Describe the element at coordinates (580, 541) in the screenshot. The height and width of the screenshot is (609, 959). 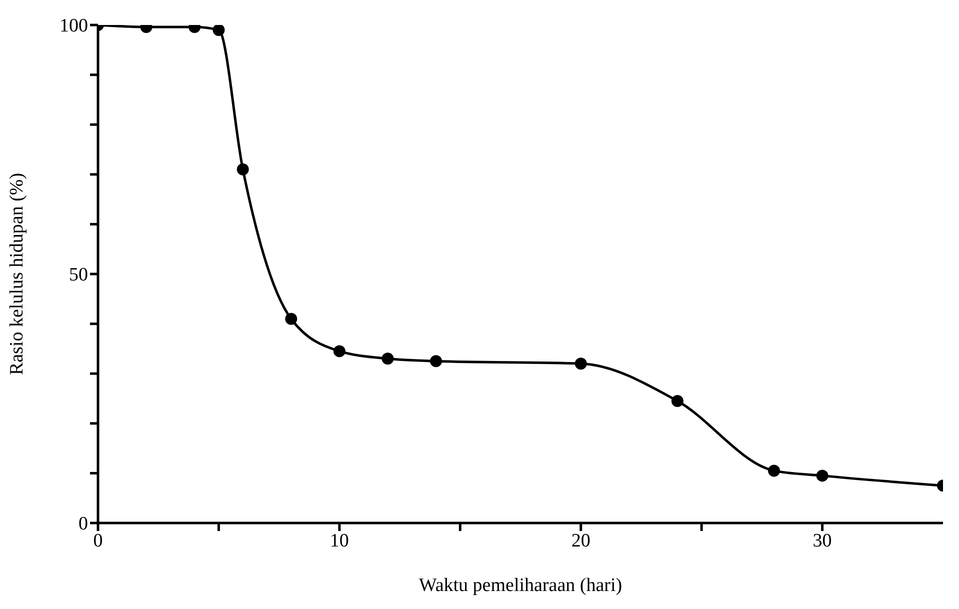
I see `x-tick-label: 20` at that location.